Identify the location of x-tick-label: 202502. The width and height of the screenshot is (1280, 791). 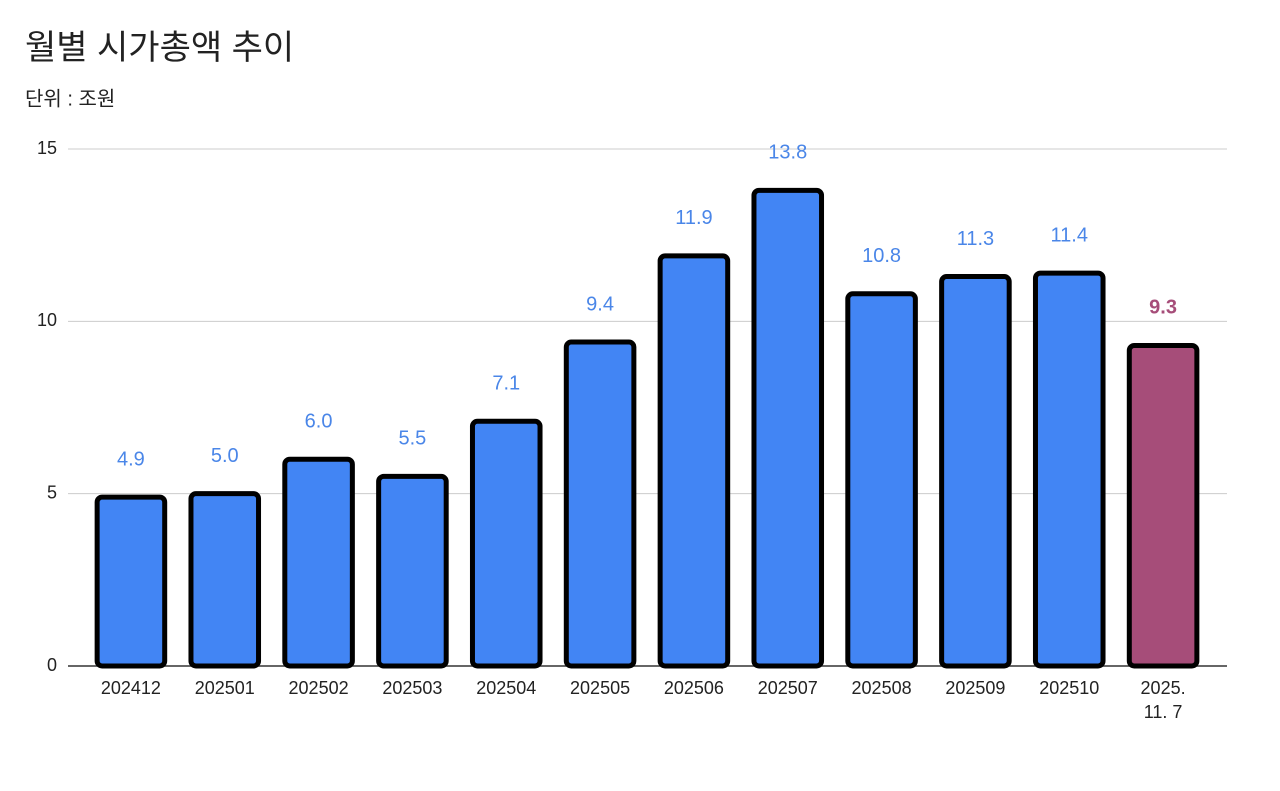
(318, 688).